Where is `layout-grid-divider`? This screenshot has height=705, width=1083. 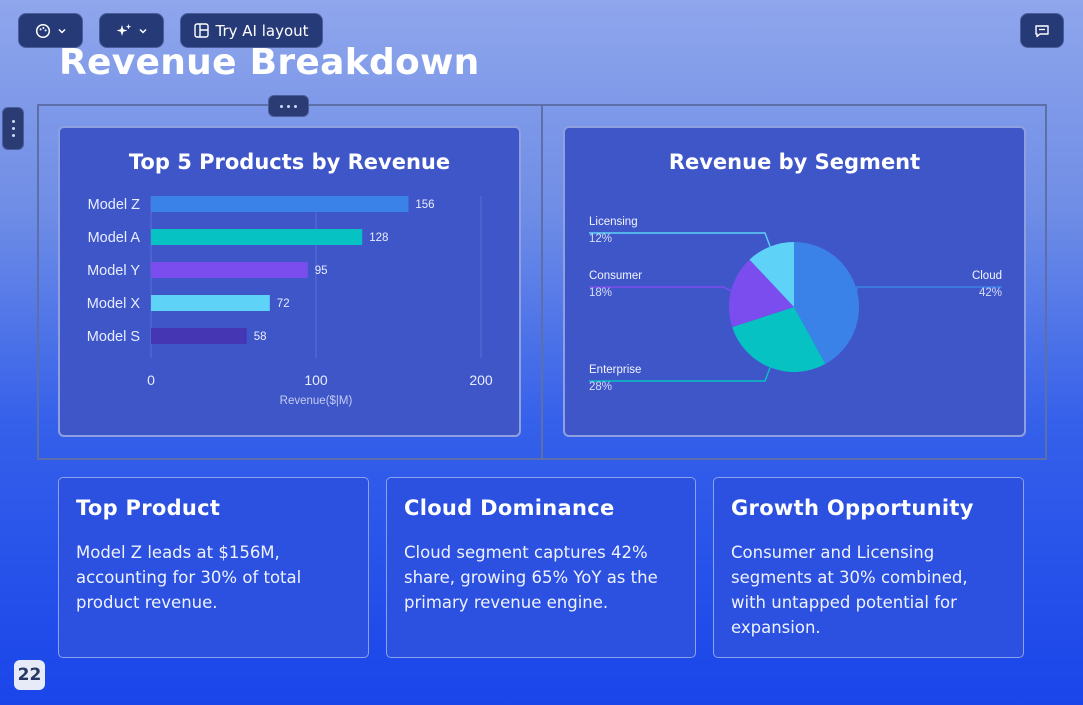
layout-grid-divider is located at coordinates (542, 282).